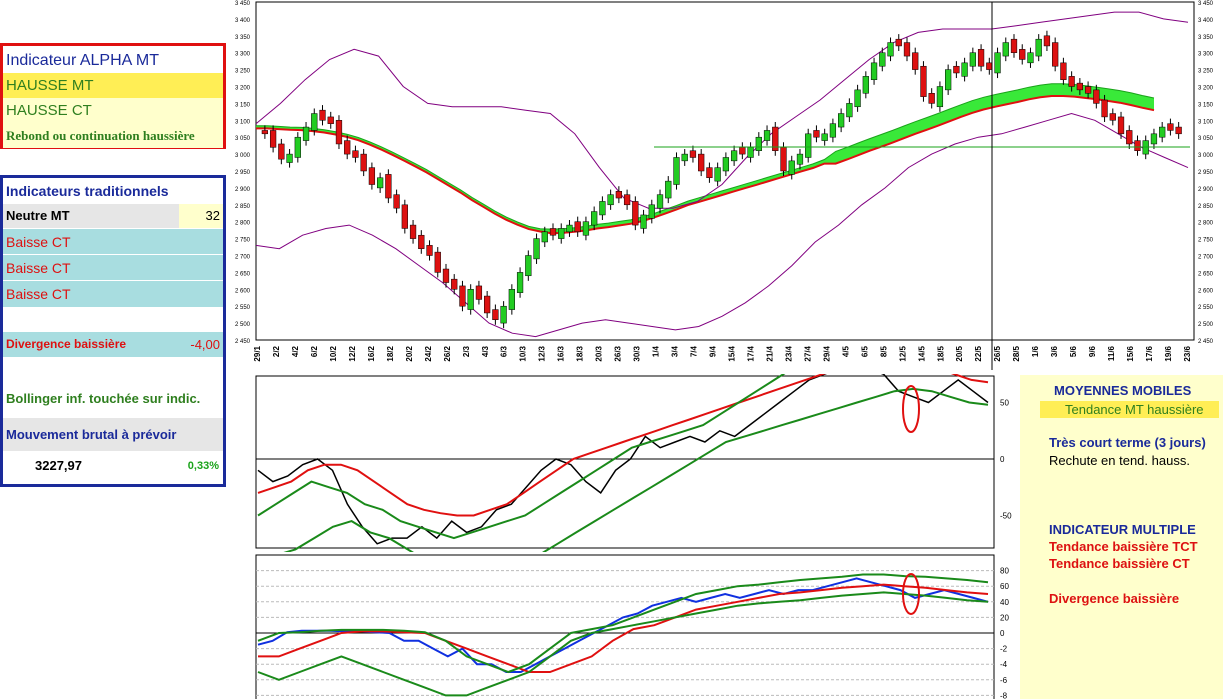 This screenshot has height=699, width=1227. I want to click on bollinger-text: Bollinger inf. touchée sur indic., so click(103, 398).